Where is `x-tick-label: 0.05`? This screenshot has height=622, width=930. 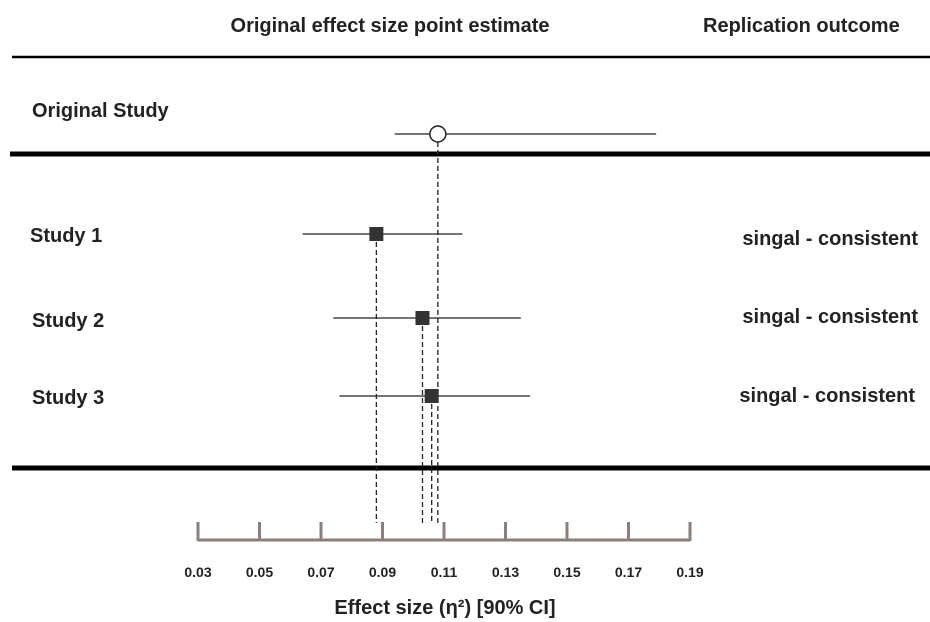
x-tick-label: 0.05 is located at coordinates (259, 572).